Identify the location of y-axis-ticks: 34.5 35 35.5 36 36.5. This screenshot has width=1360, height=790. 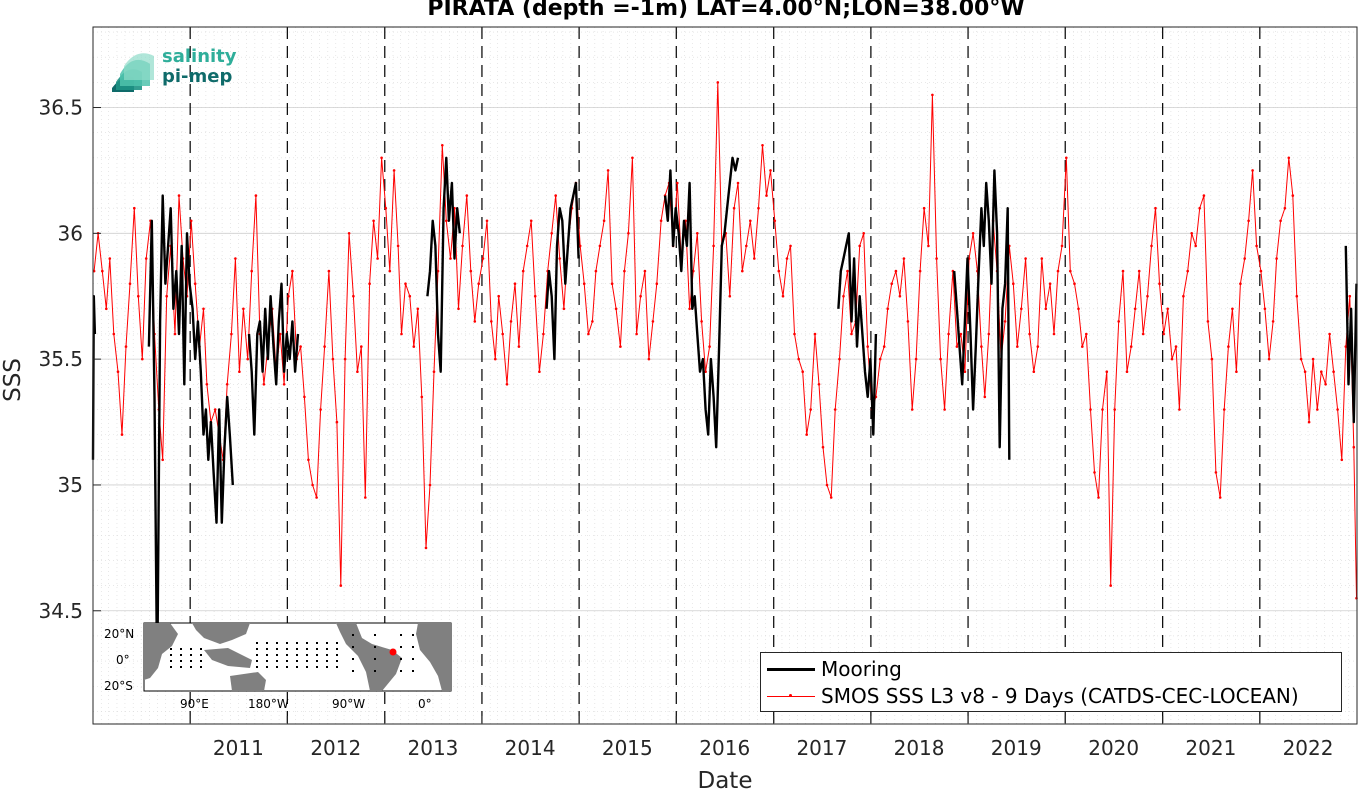
(69, 359).